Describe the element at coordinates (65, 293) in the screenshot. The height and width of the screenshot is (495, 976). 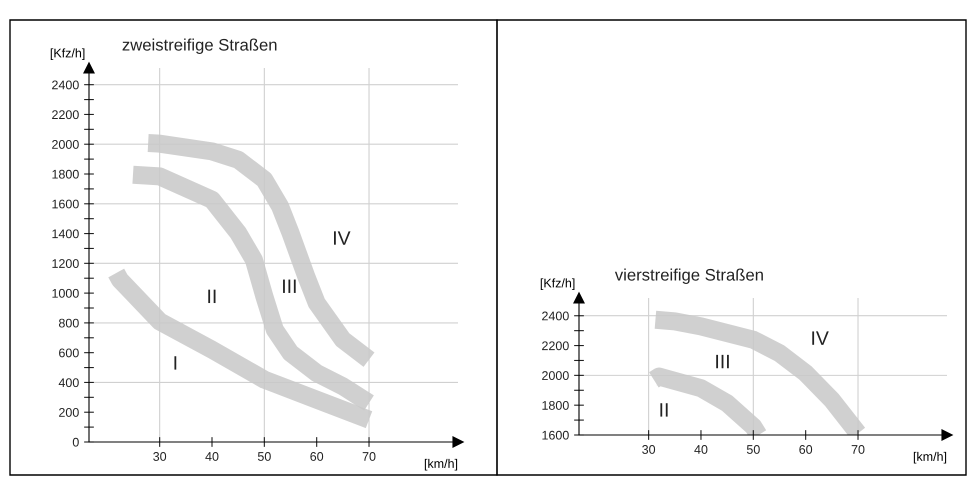
I see `y-tick-label: 1000` at that location.